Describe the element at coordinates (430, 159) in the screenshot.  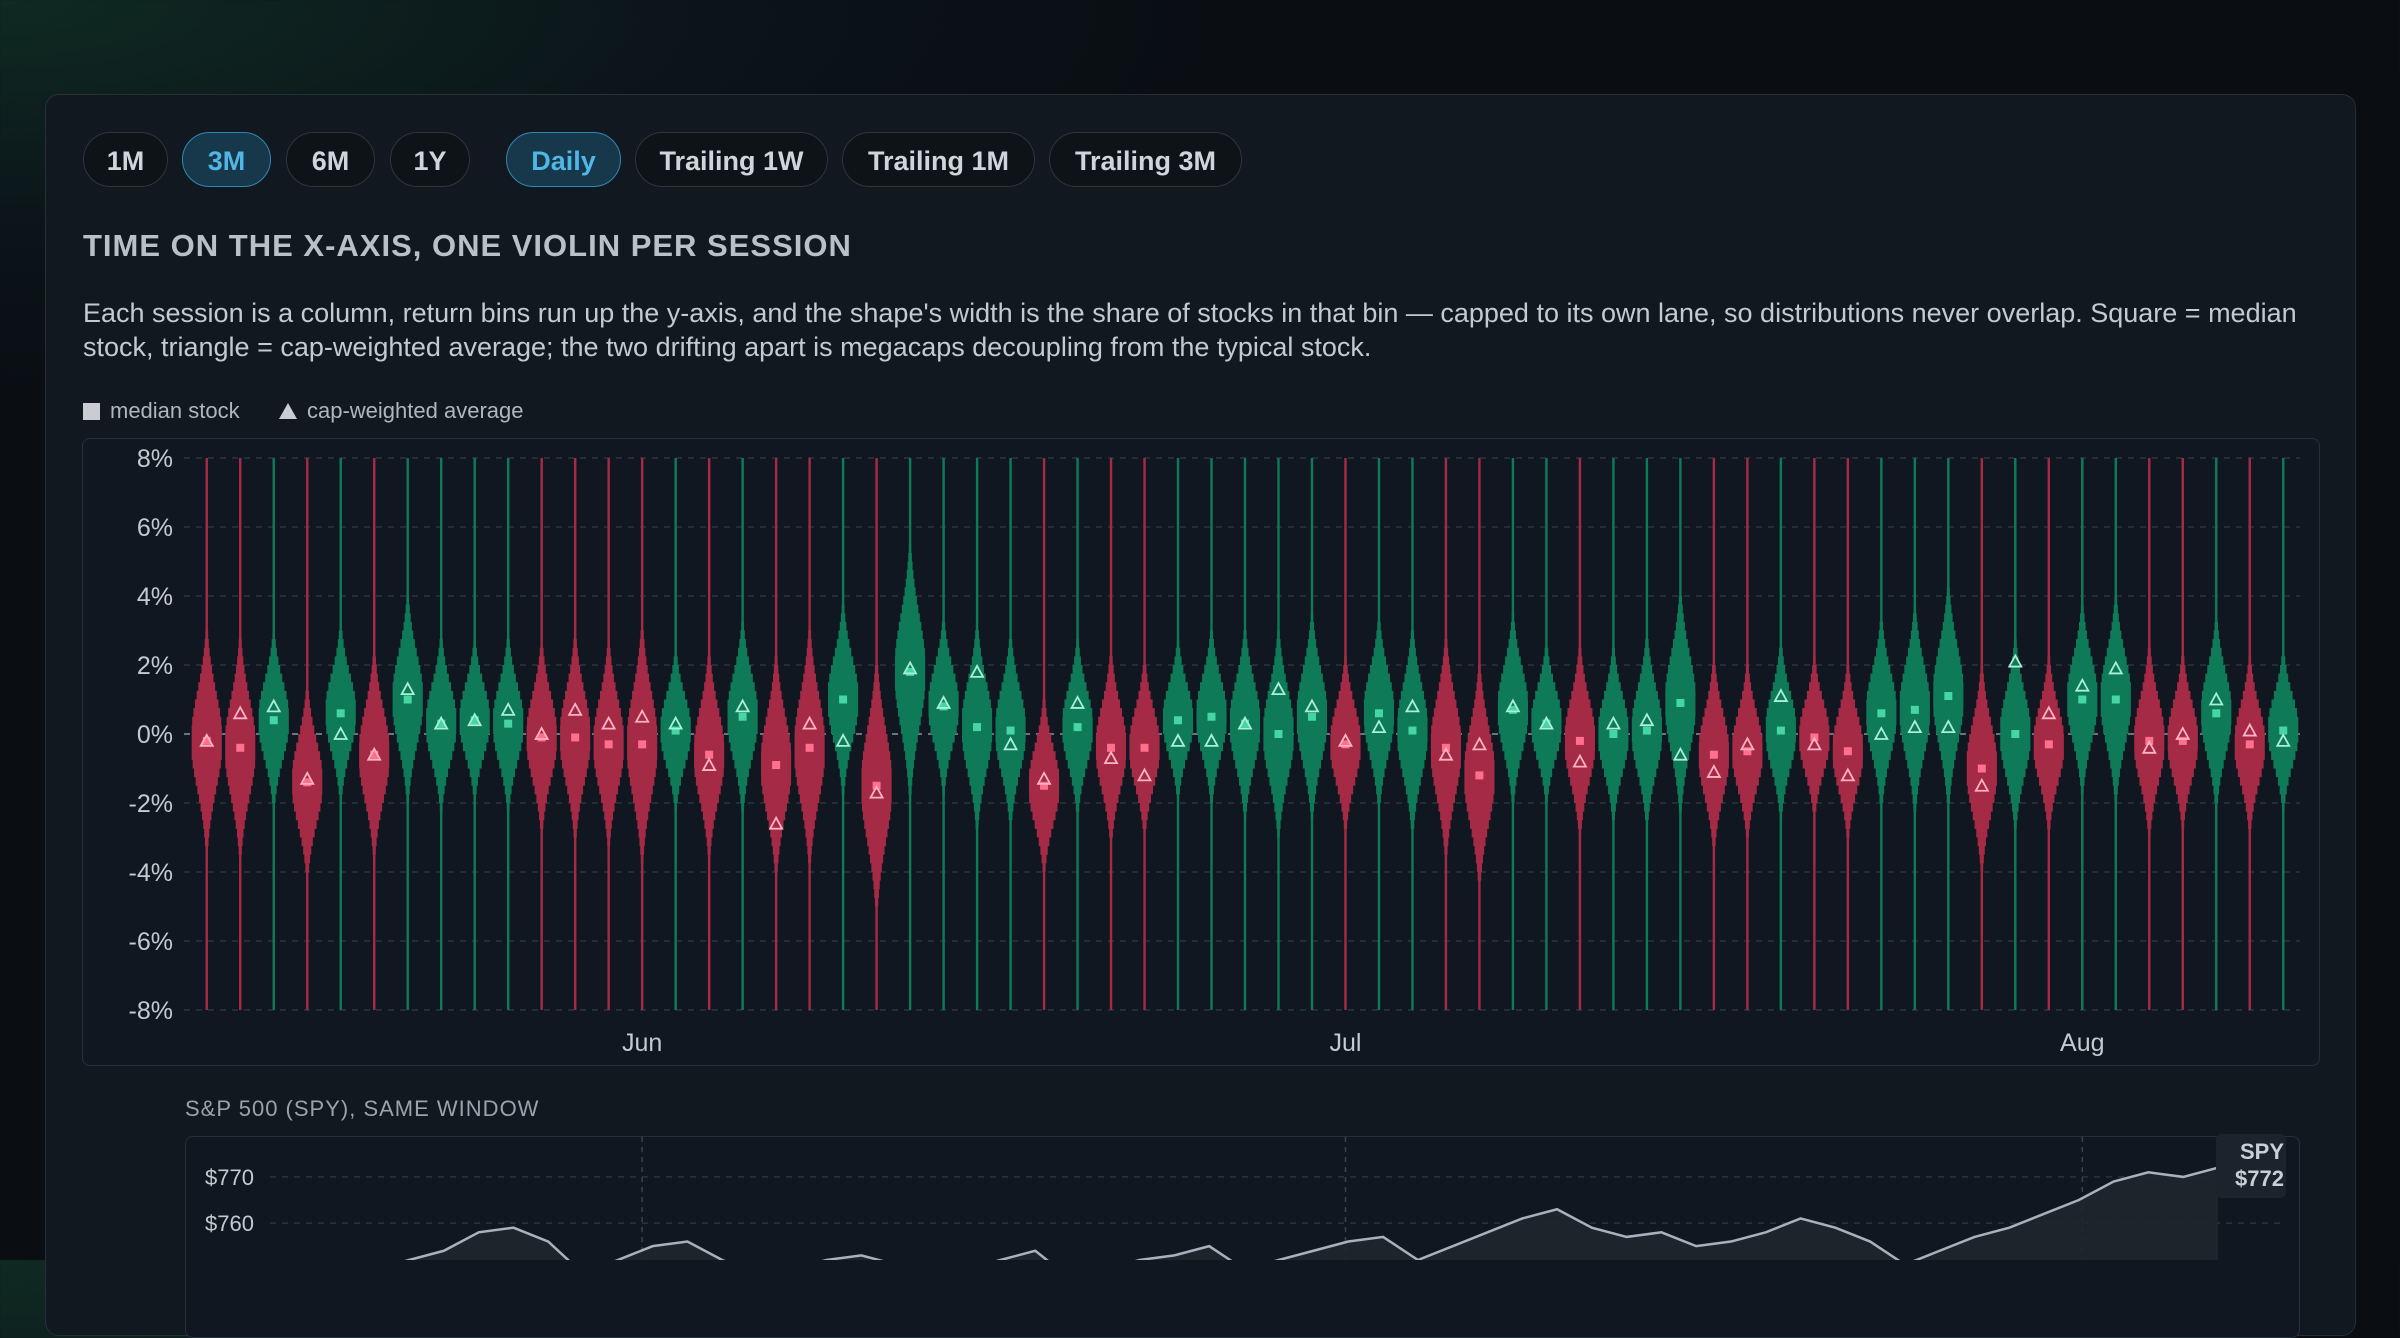
I see `range-button-1y: 1Y` at that location.